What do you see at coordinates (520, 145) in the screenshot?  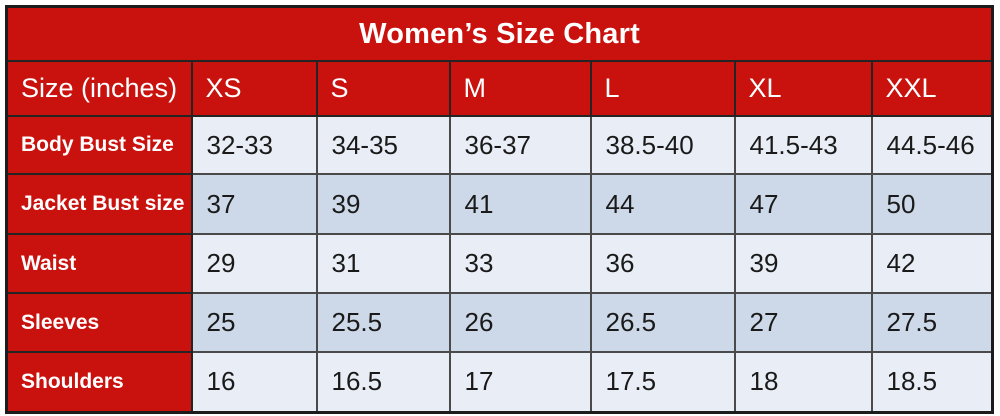 I see `size-value-cell: 36-37` at bounding box center [520, 145].